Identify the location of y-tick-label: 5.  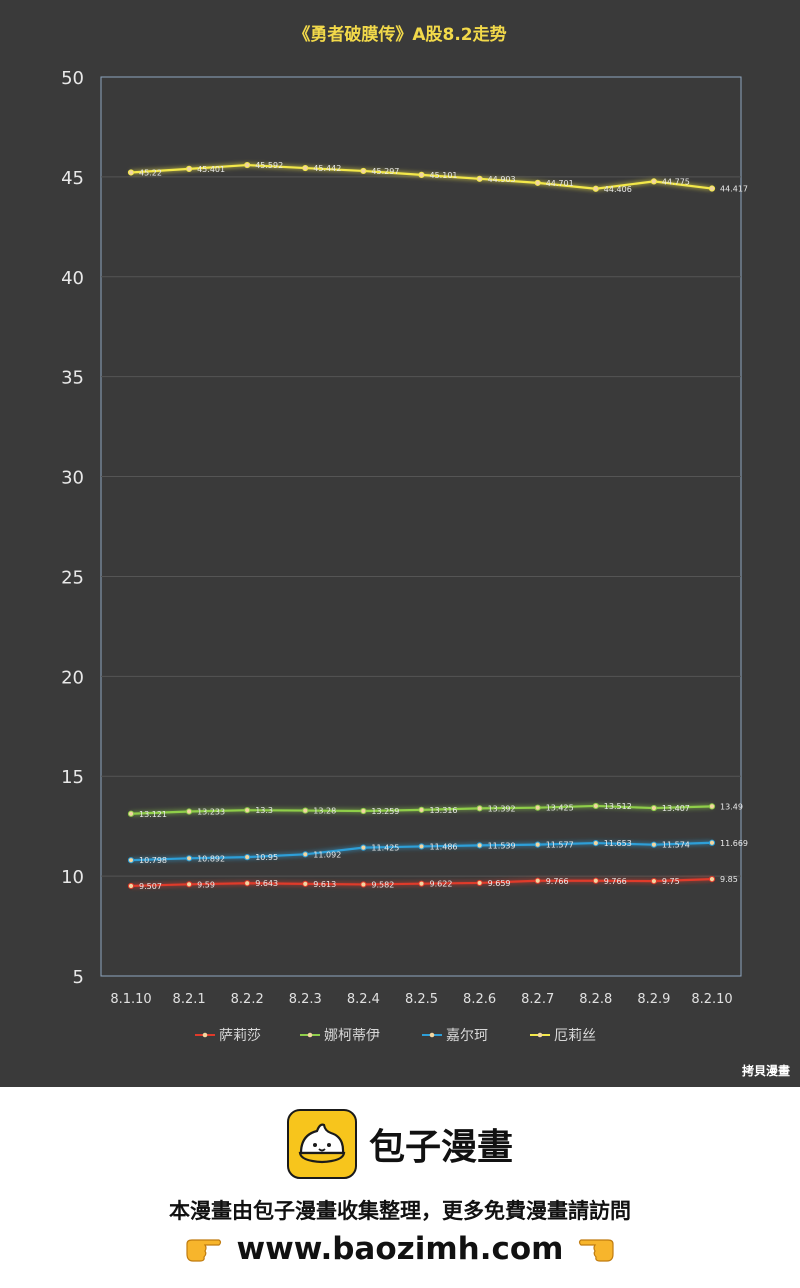
(78, 977).